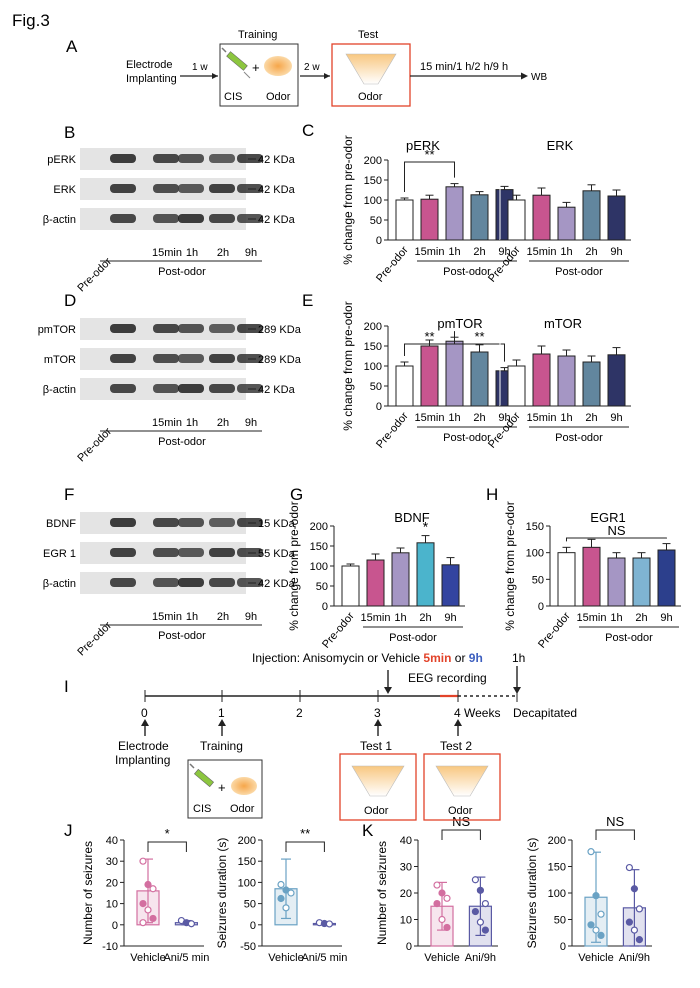 The width and height of the screenshot is (700, 988). What do you see at coordinates (112, 841) in the screenshot?
I see `y-tick-label: 40` at bounding box center [112, 841].